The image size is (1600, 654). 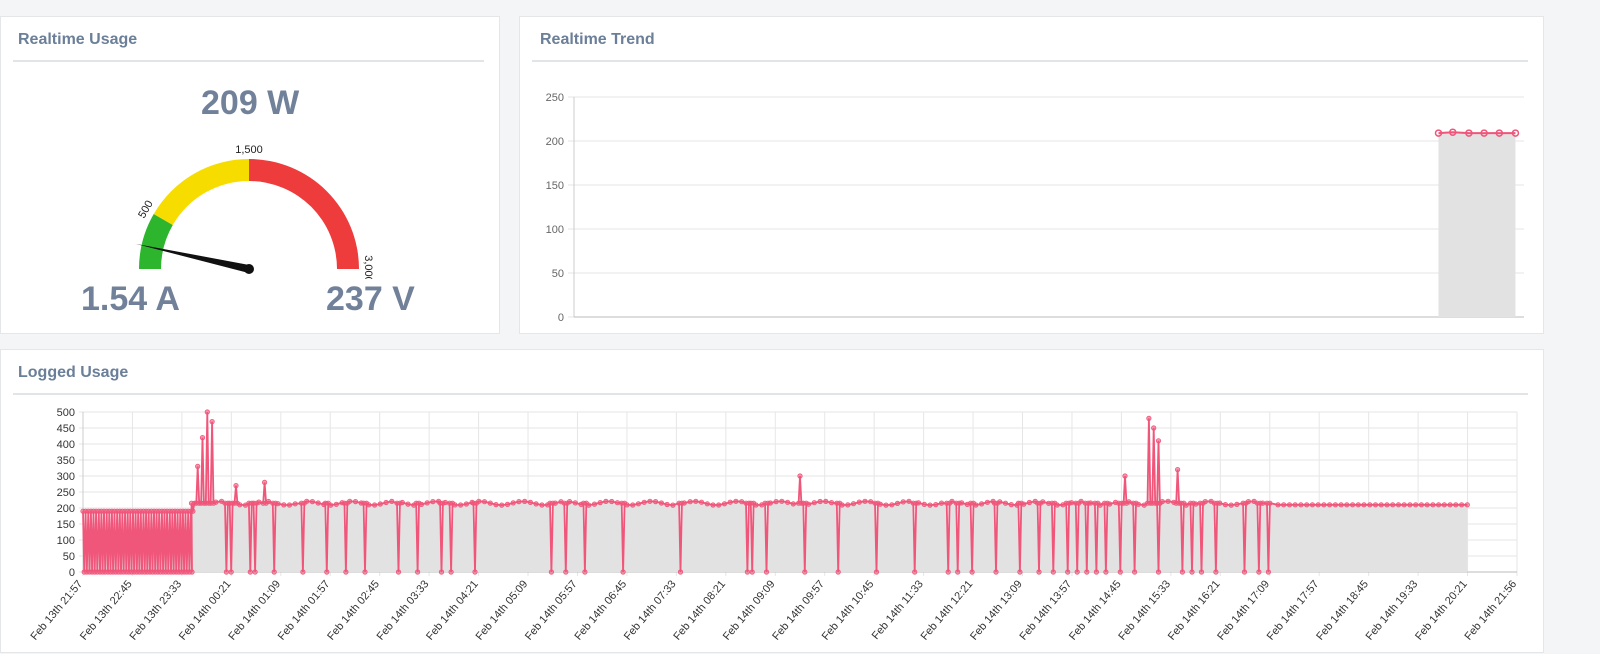 What do you see at coordinates (69, 557) in the screenshot?
I see `y-tick-label: 50` at bounding box center [69, 557].